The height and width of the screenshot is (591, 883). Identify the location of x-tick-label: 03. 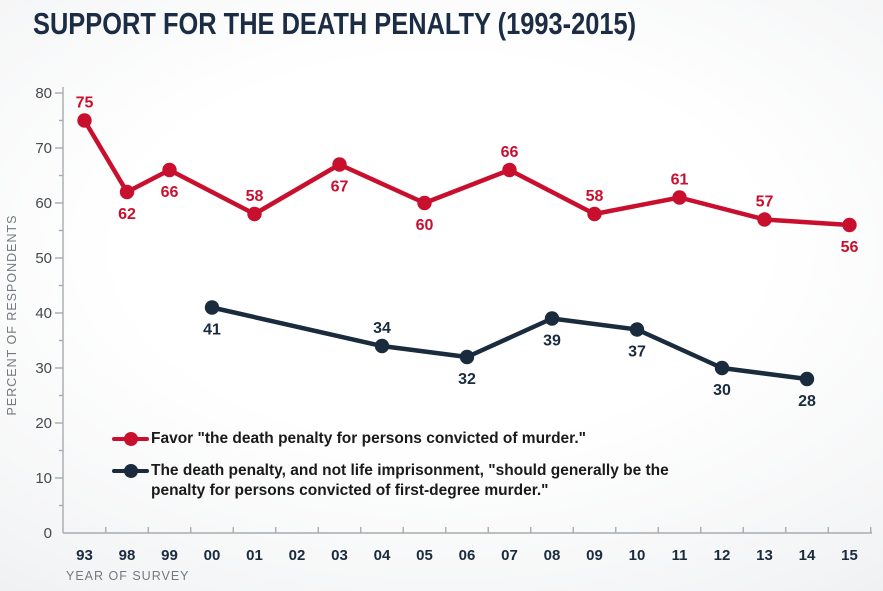
(339, 555).